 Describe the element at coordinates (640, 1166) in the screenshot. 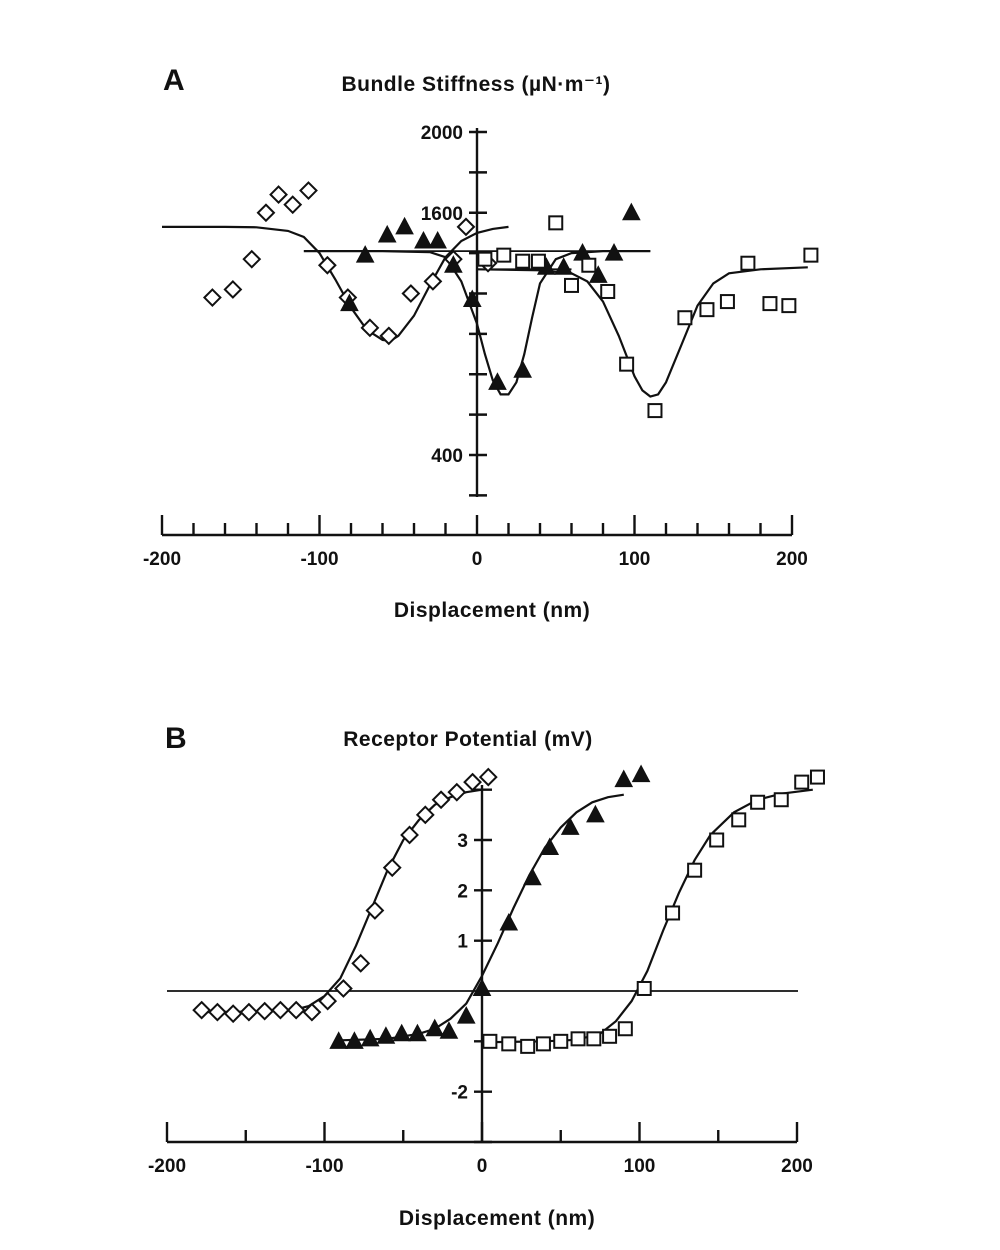

I see `x-tick-label: 100` at that location.